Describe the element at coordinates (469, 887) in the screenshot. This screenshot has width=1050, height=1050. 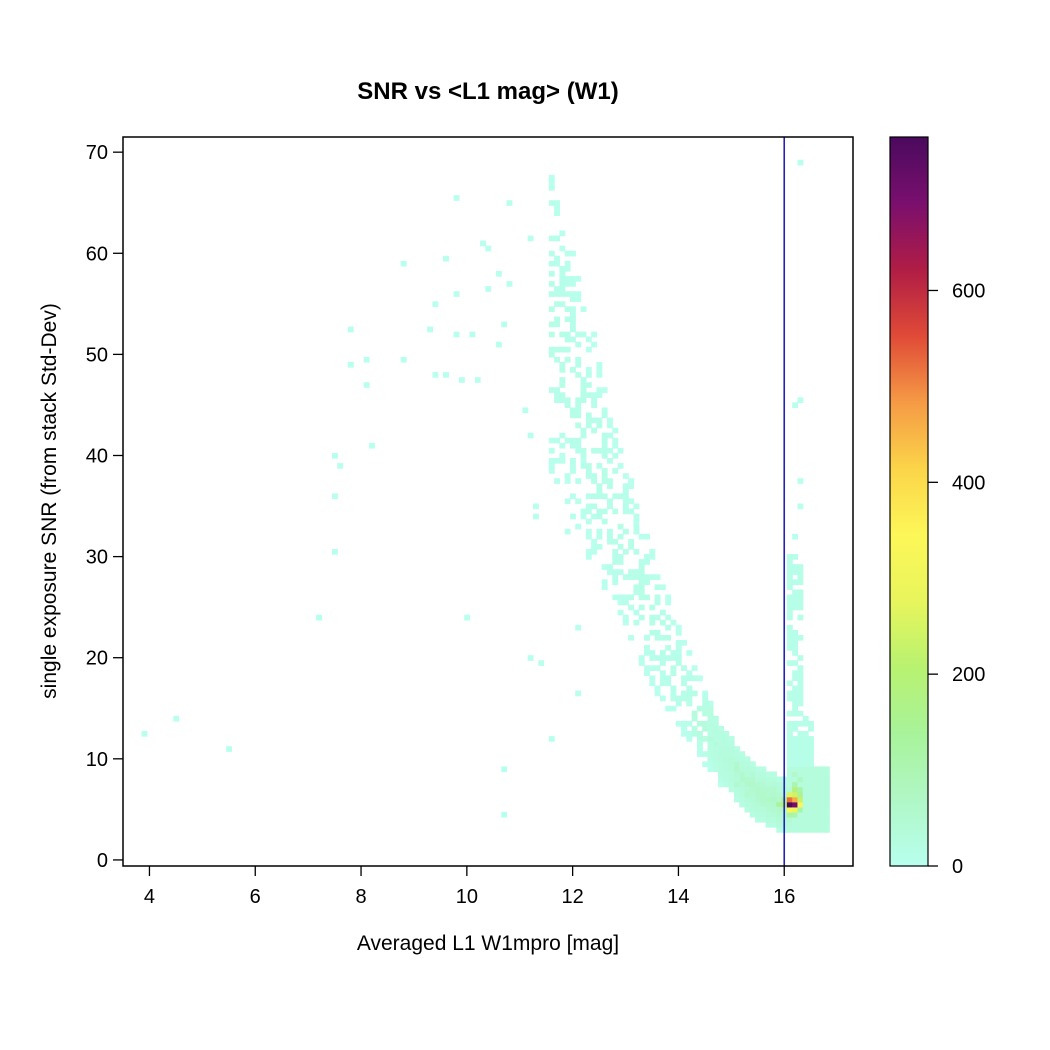
I see `x-axis: 4 6 8 10 12 14 16` at that location.